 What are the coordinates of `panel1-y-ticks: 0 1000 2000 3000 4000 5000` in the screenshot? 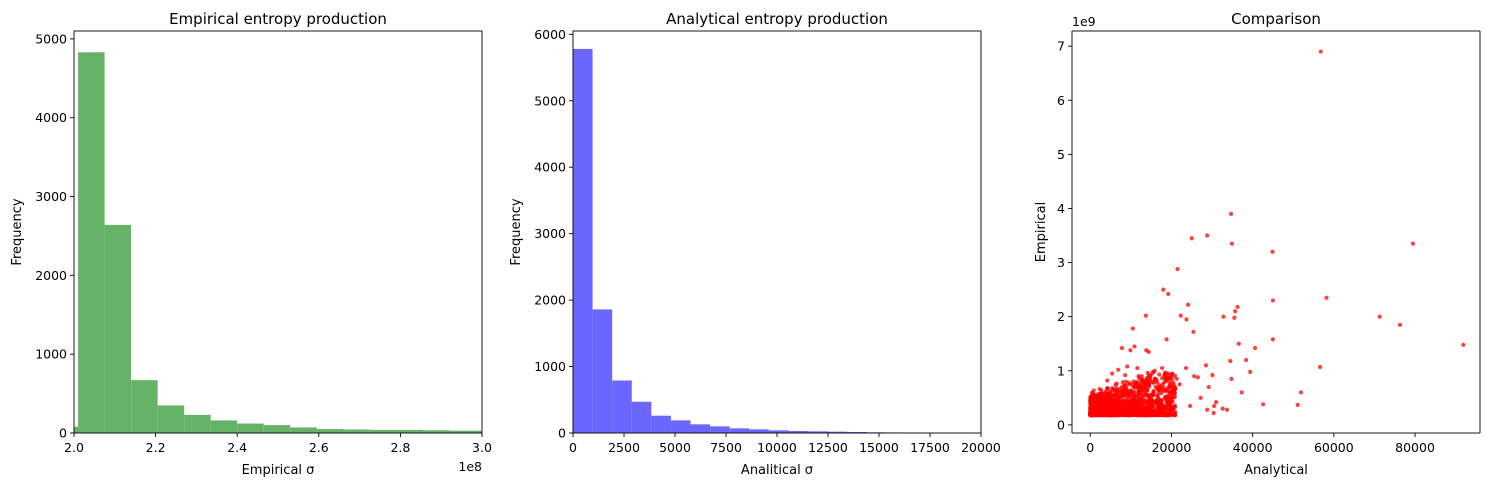 It's located at (54, 236).